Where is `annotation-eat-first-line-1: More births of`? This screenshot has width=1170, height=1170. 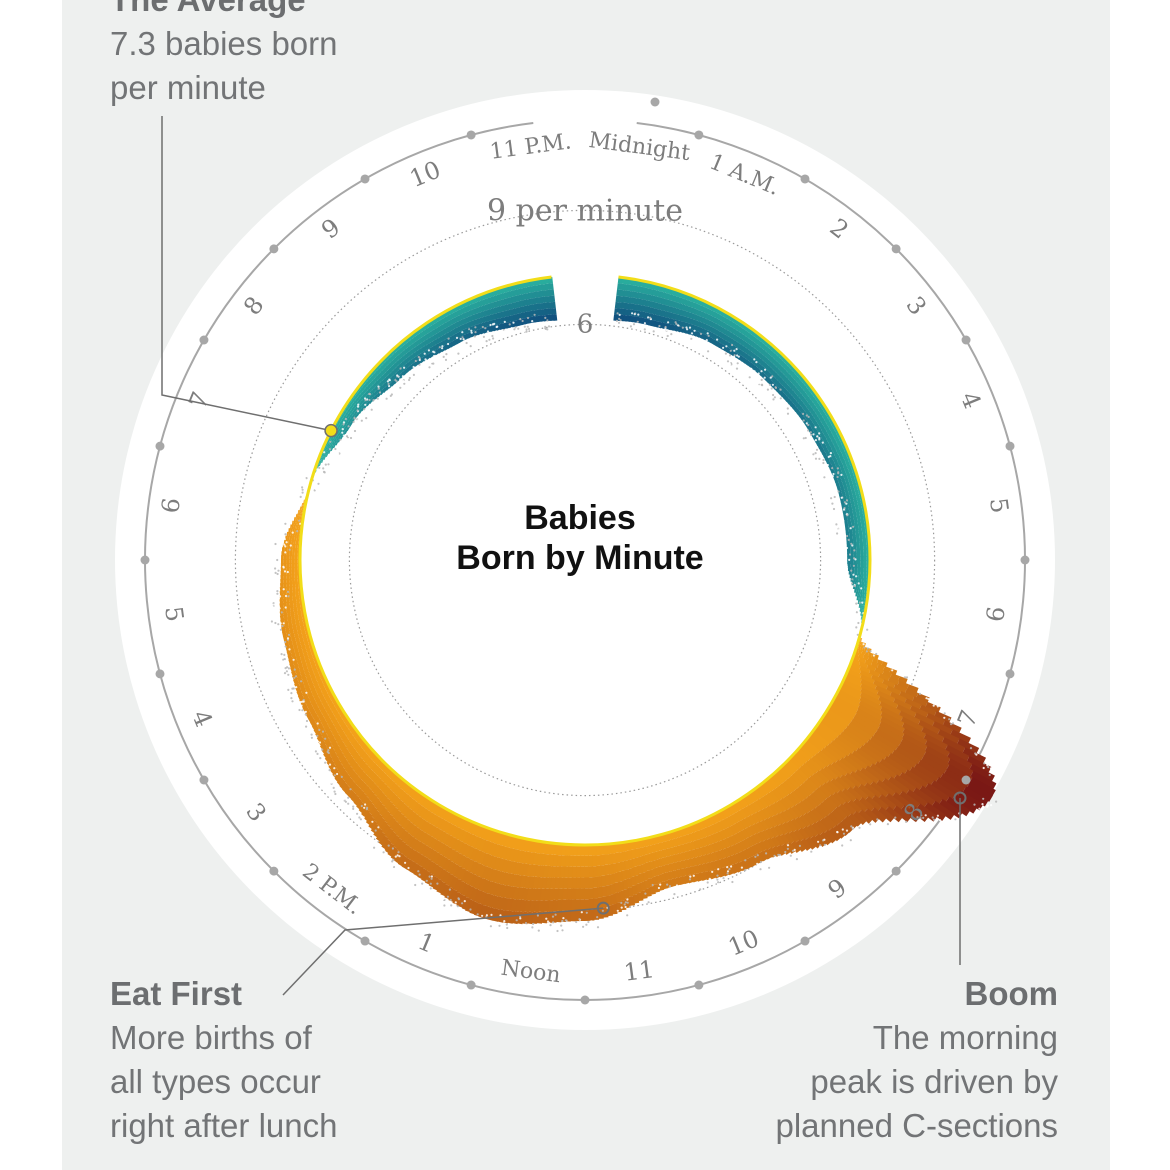 annotation-eat-first-line-1: More births of is located at coordinates (211, 1037).